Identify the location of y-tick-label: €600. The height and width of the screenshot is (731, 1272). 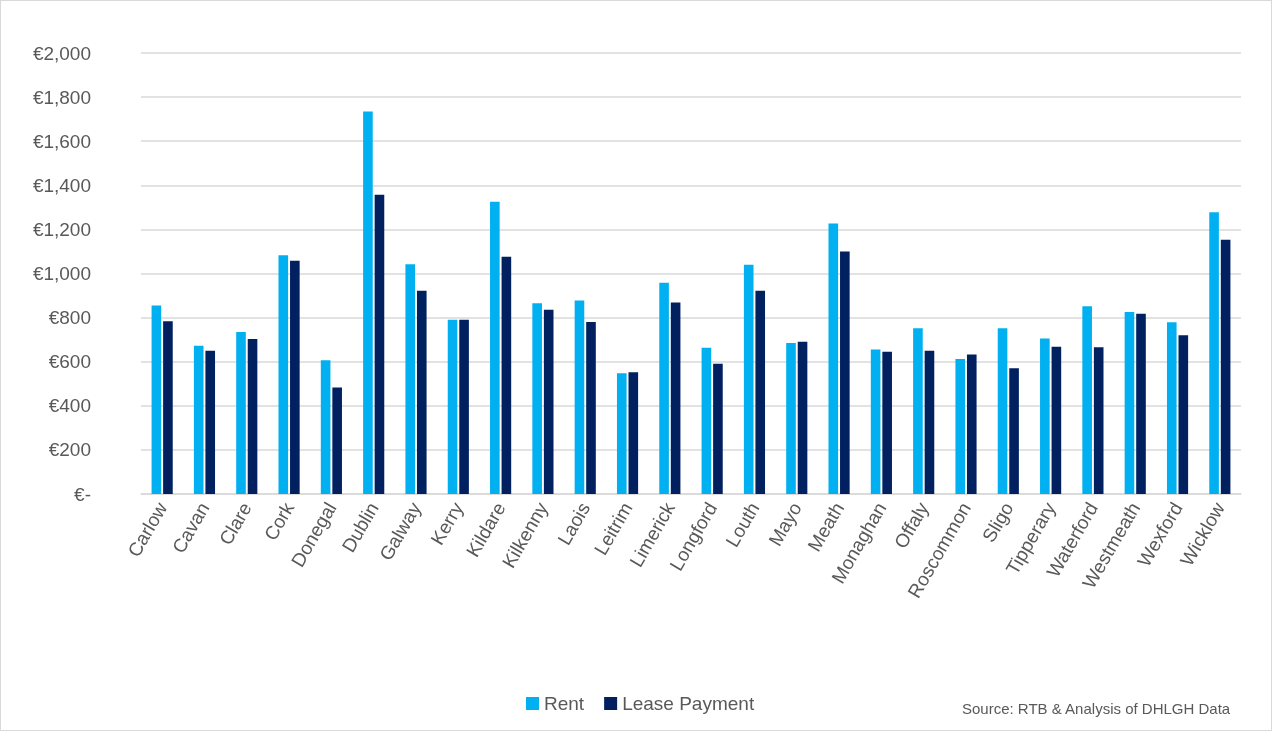
(69, 362).